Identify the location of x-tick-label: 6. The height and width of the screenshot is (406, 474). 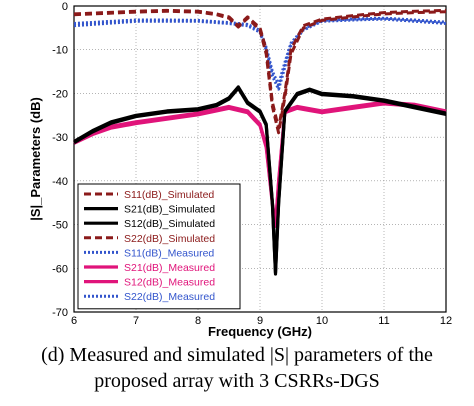
(74, 321).